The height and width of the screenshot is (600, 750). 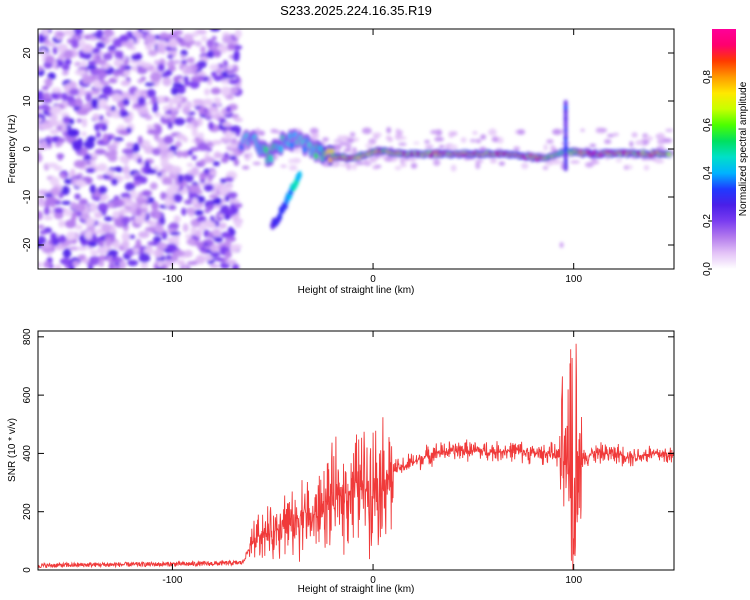 What do you see at coordinates (373, 580) in the screenshot?
I see `x-tick-label: 0` at bounding box center [373, 580].